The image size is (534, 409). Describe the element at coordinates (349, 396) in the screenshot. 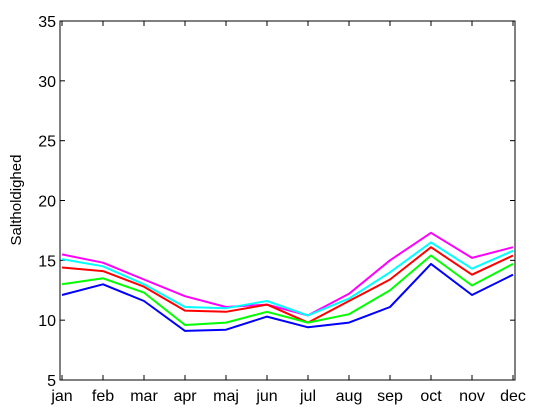

I see `x-tick-label: aug` at that location.